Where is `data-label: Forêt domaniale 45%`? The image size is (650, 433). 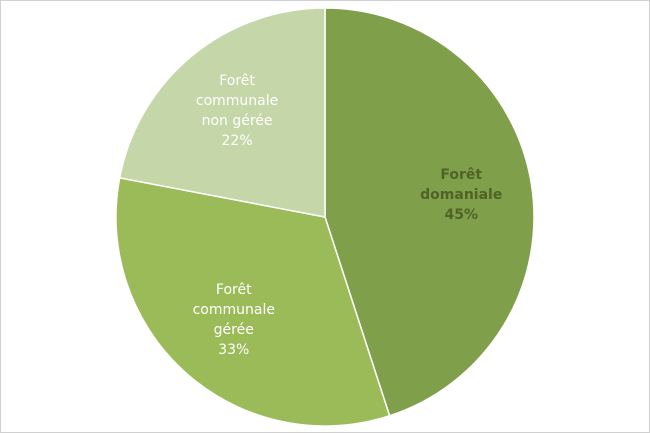
data-label: Forêt domaniale 45% is located at coordinates (461, 195).